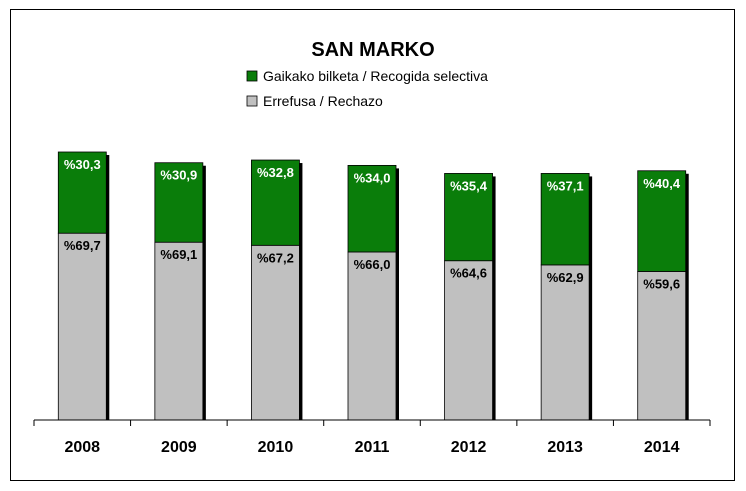 This screenshot has height=491, width=746. I want to click on x-axis: 2008 2009 2010 2011 2012 2013 2014, so click(372, 437).